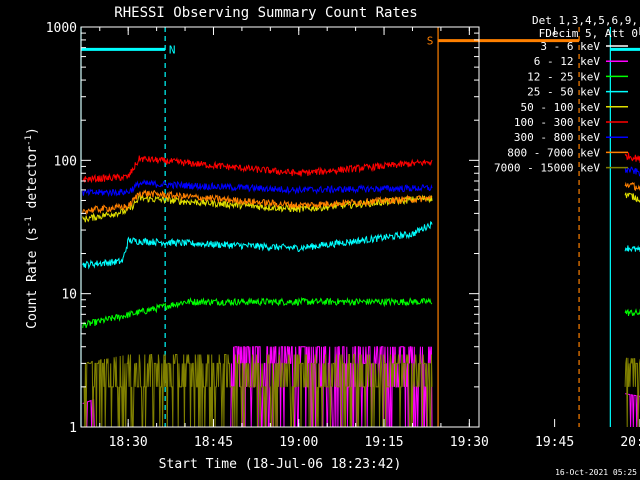 The width and height of the screenshot is (640, 480). Describe the element at coordinates (547, 168) in the screenshot. I see `legend-entry-label: 7000 - 15000 keV` at that location.